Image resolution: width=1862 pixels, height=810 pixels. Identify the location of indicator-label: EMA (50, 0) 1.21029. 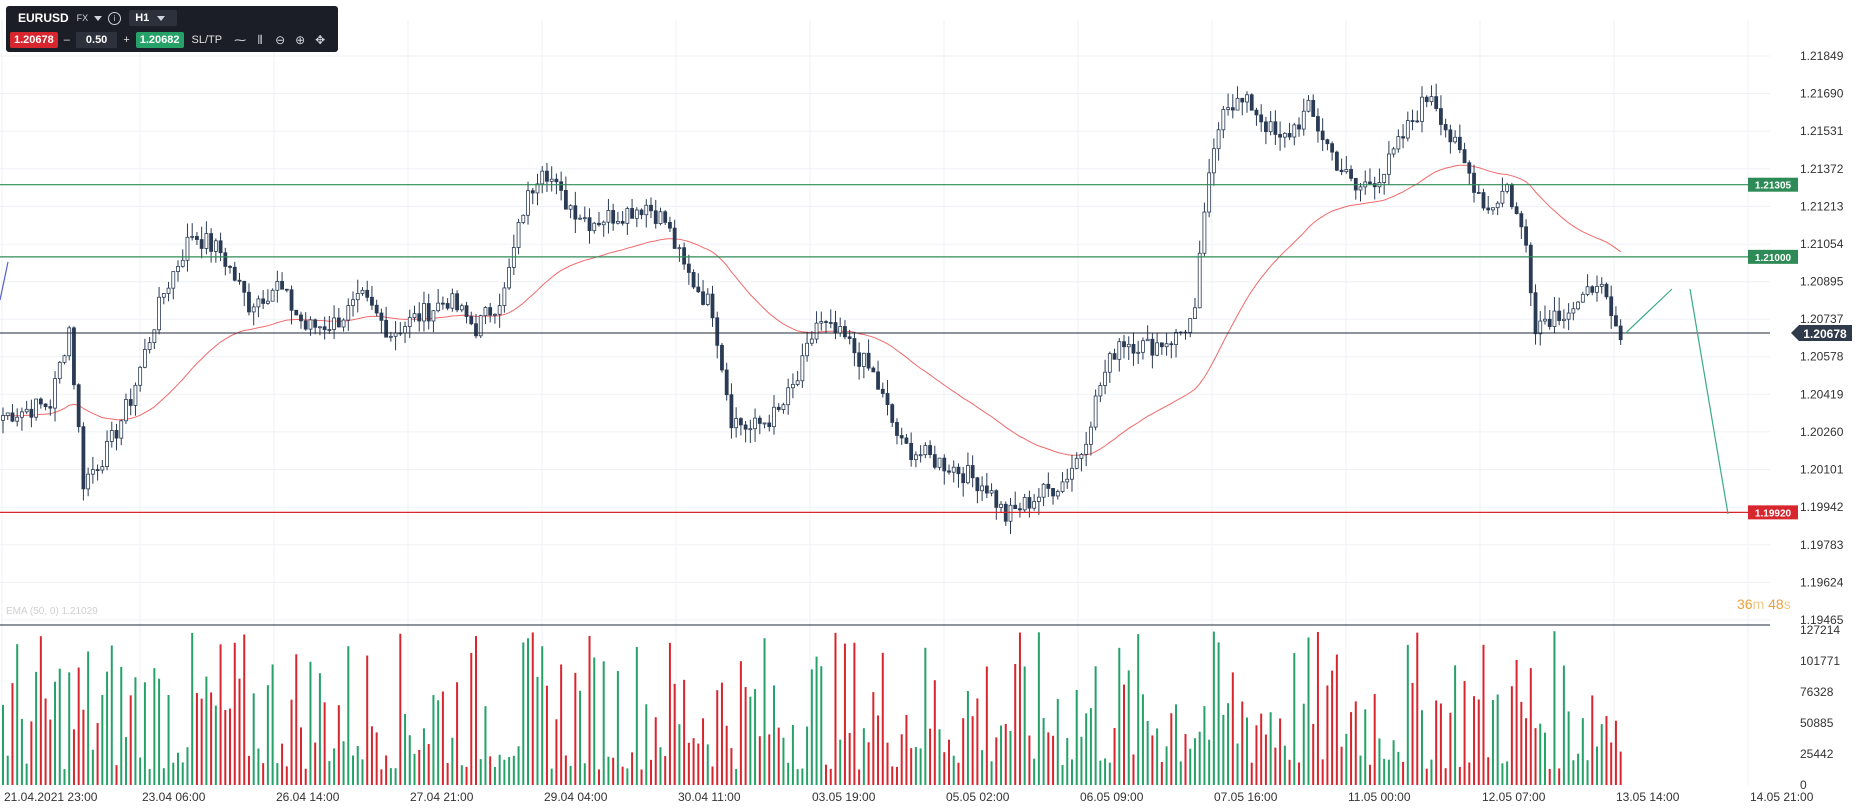
(52, 611).